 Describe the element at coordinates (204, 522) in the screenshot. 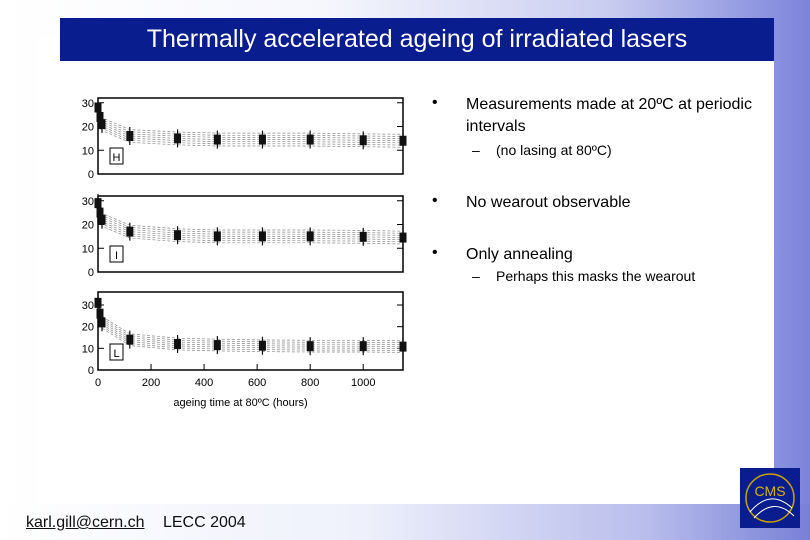

I see `footer-conference: LECC 2004` at that location.